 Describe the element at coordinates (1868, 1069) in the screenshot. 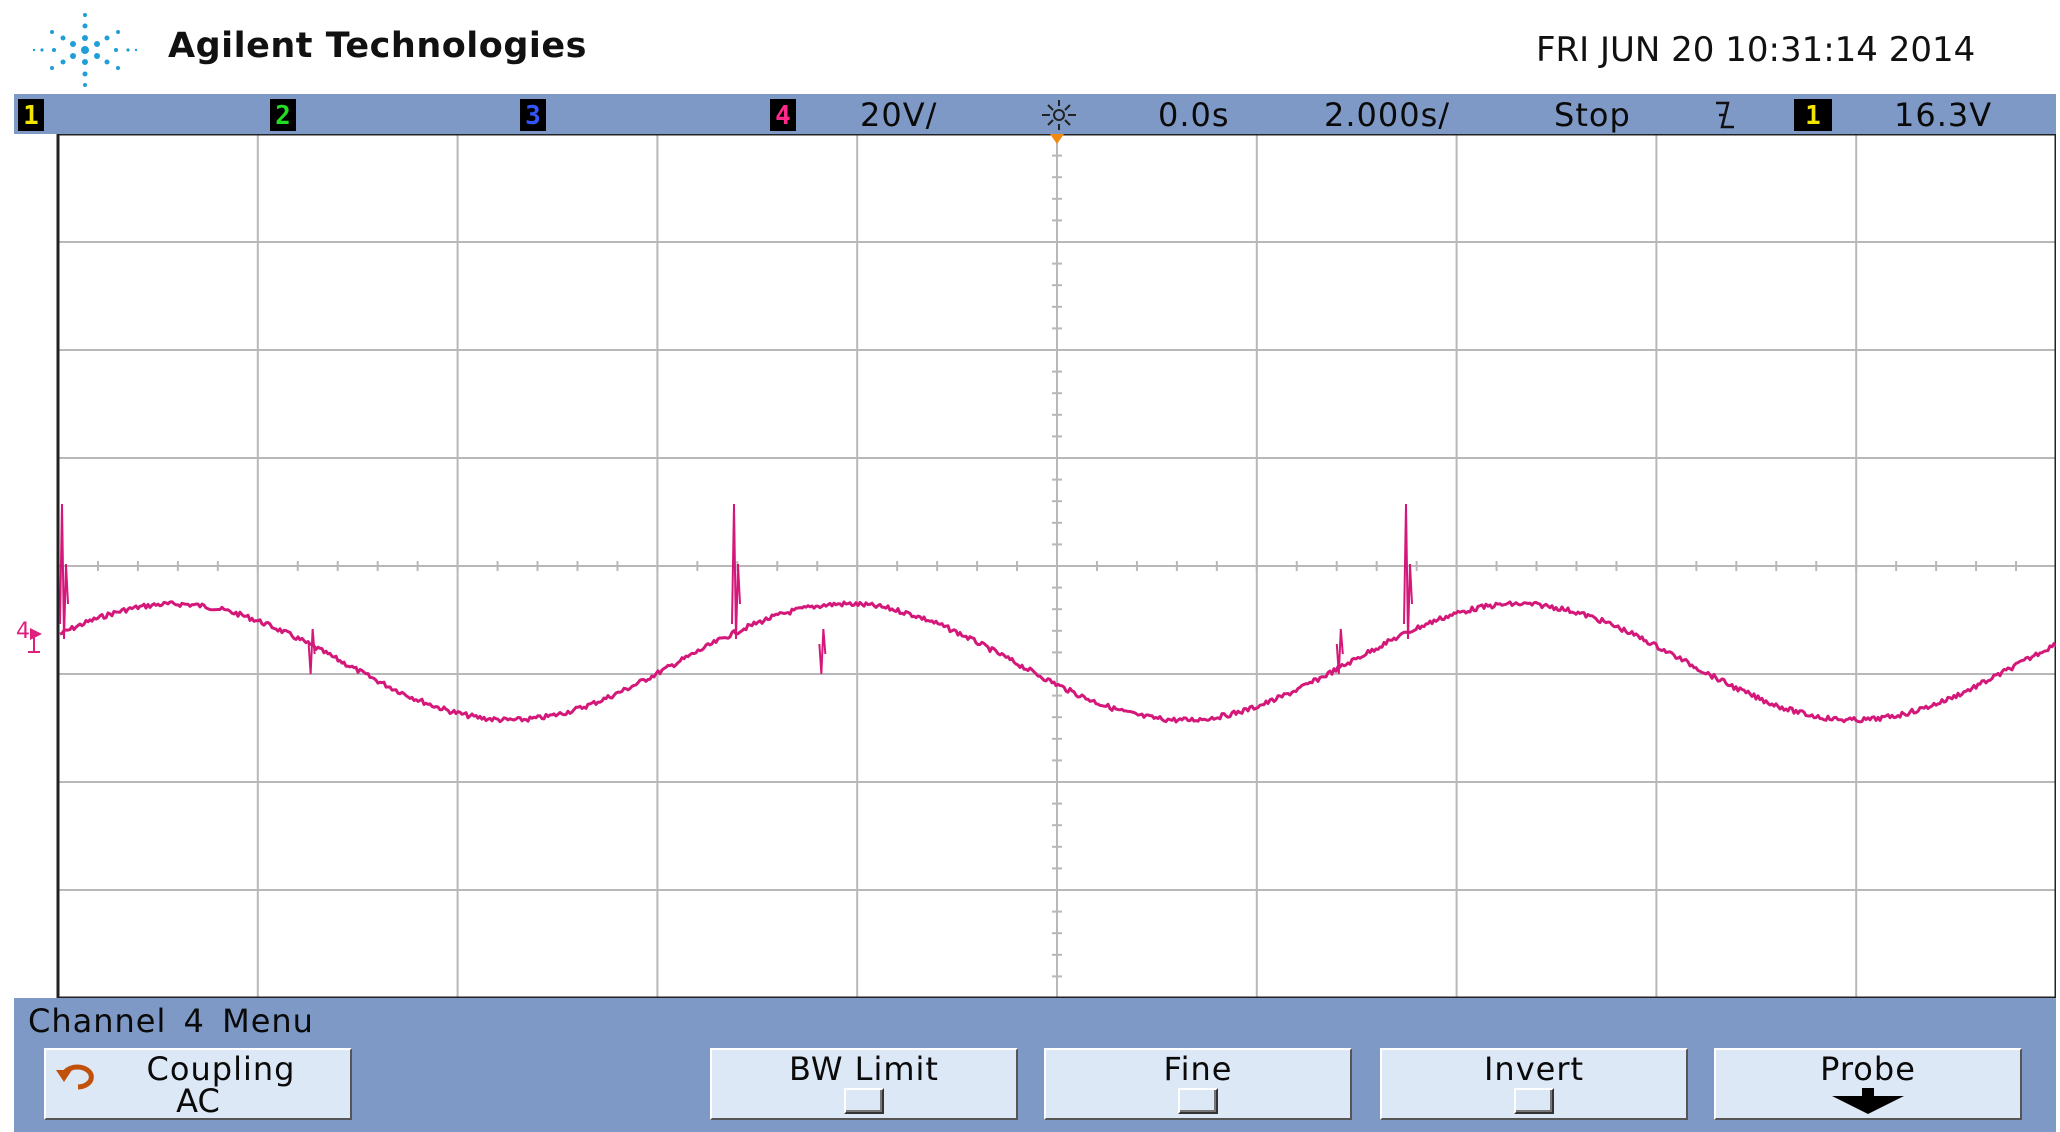

I see `probe-label: Probe` at that location.